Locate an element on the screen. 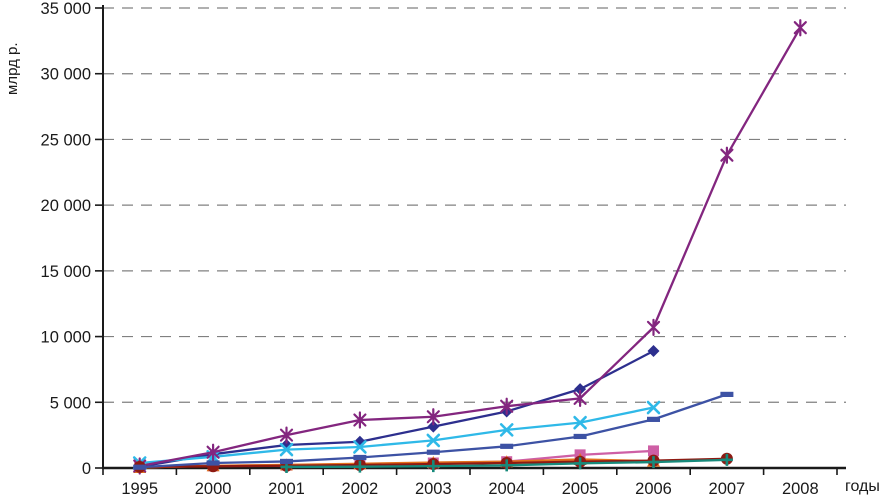 The width and height of the screenshot is (889, 502). y-tick-label: 35 000 is located at coordinates (66, 9).